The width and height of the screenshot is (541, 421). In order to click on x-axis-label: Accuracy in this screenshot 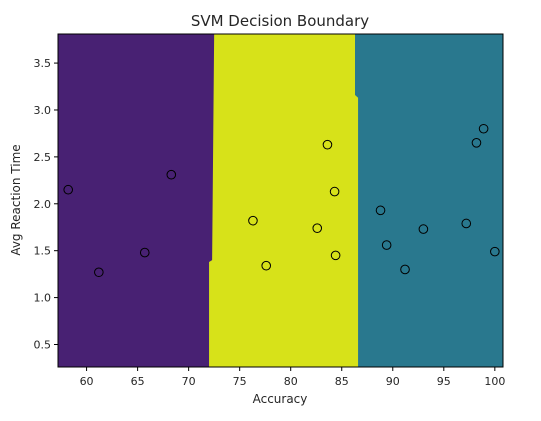, I will do `click(280, 399)`.